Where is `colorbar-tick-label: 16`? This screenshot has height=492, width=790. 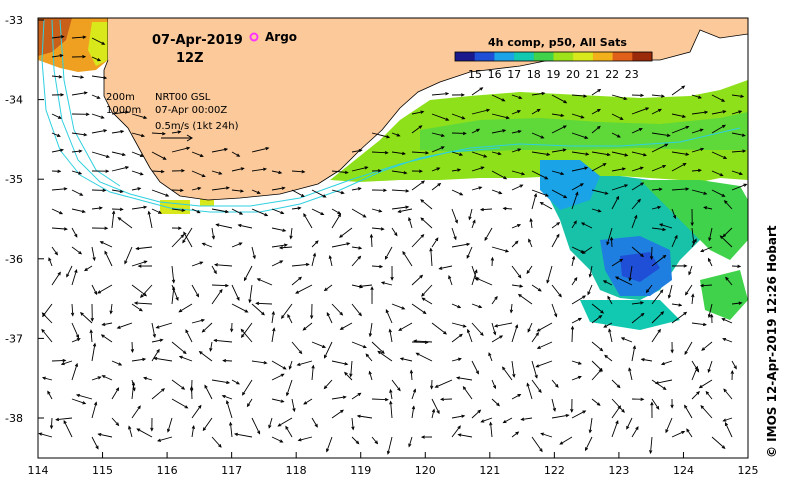 colorbar-tick-label: 16 is located at coordinates (495, 74).